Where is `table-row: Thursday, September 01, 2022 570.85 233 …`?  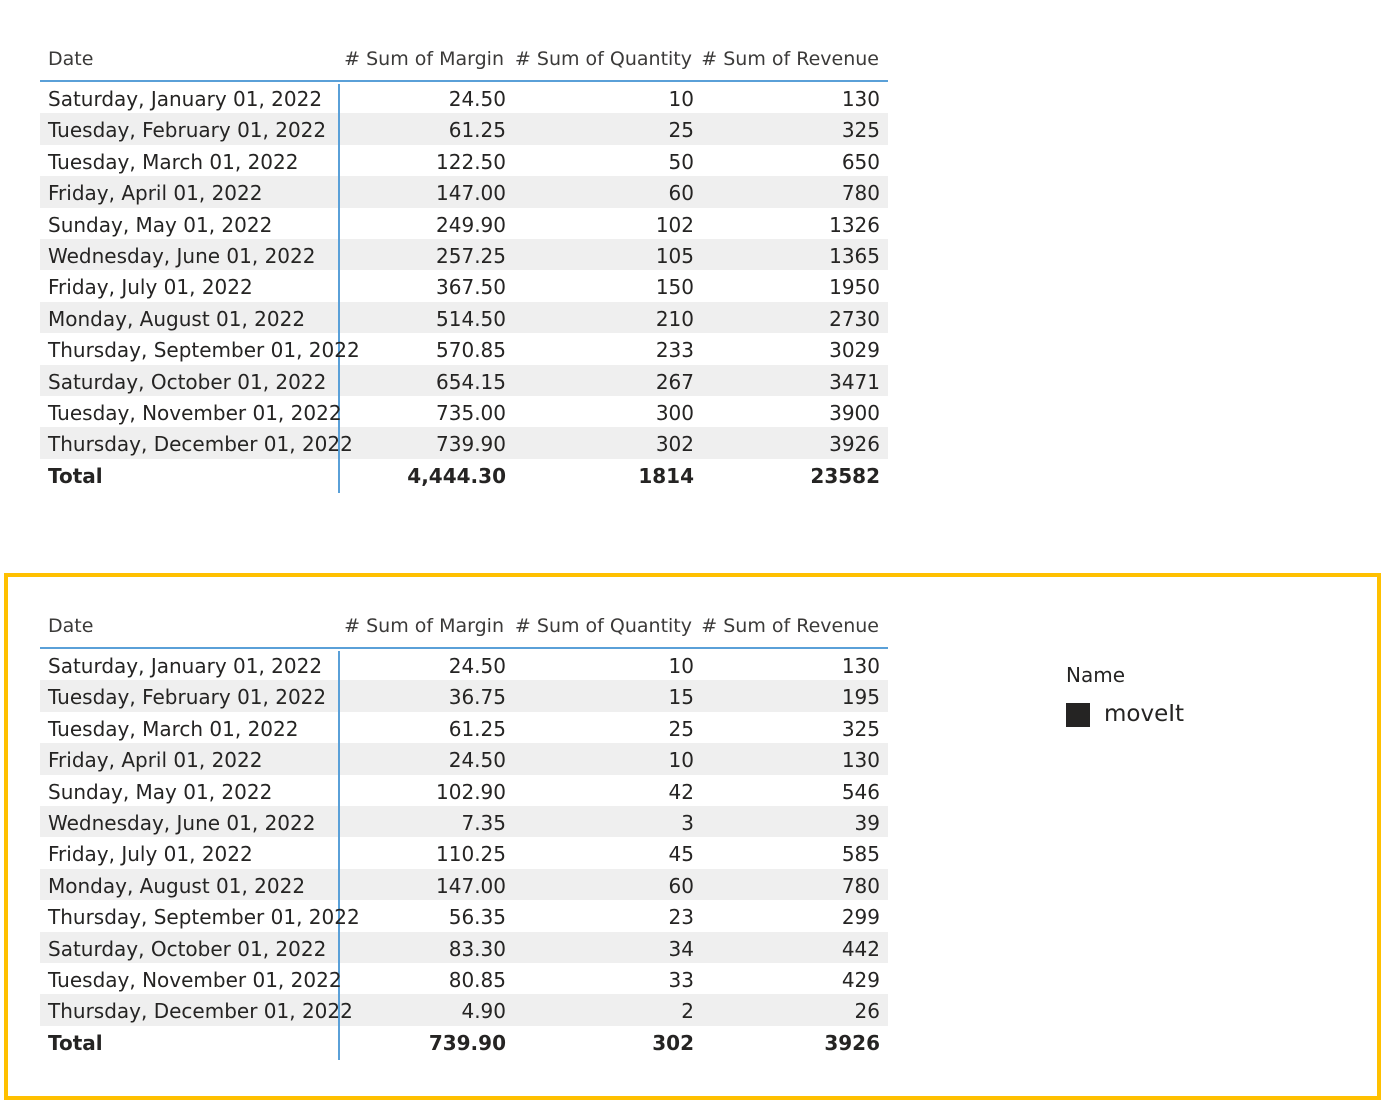
table-row: Thursday, September 01, 2022 570.85 233 … is located at coordinates (464, 348).